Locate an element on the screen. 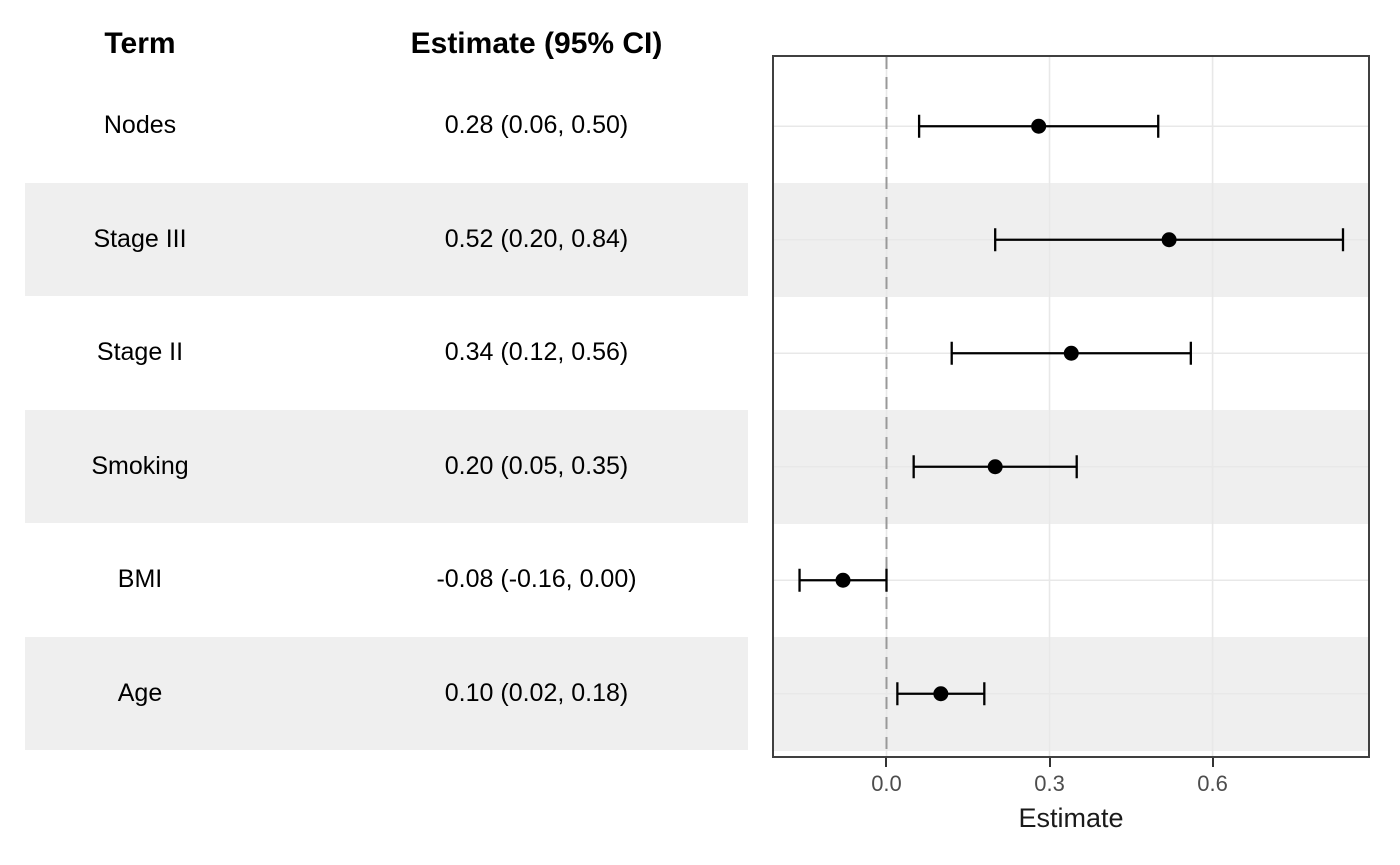  table-row: Smoking 0.20 (0.05, 0.35) is located at coordinates (386, 466).